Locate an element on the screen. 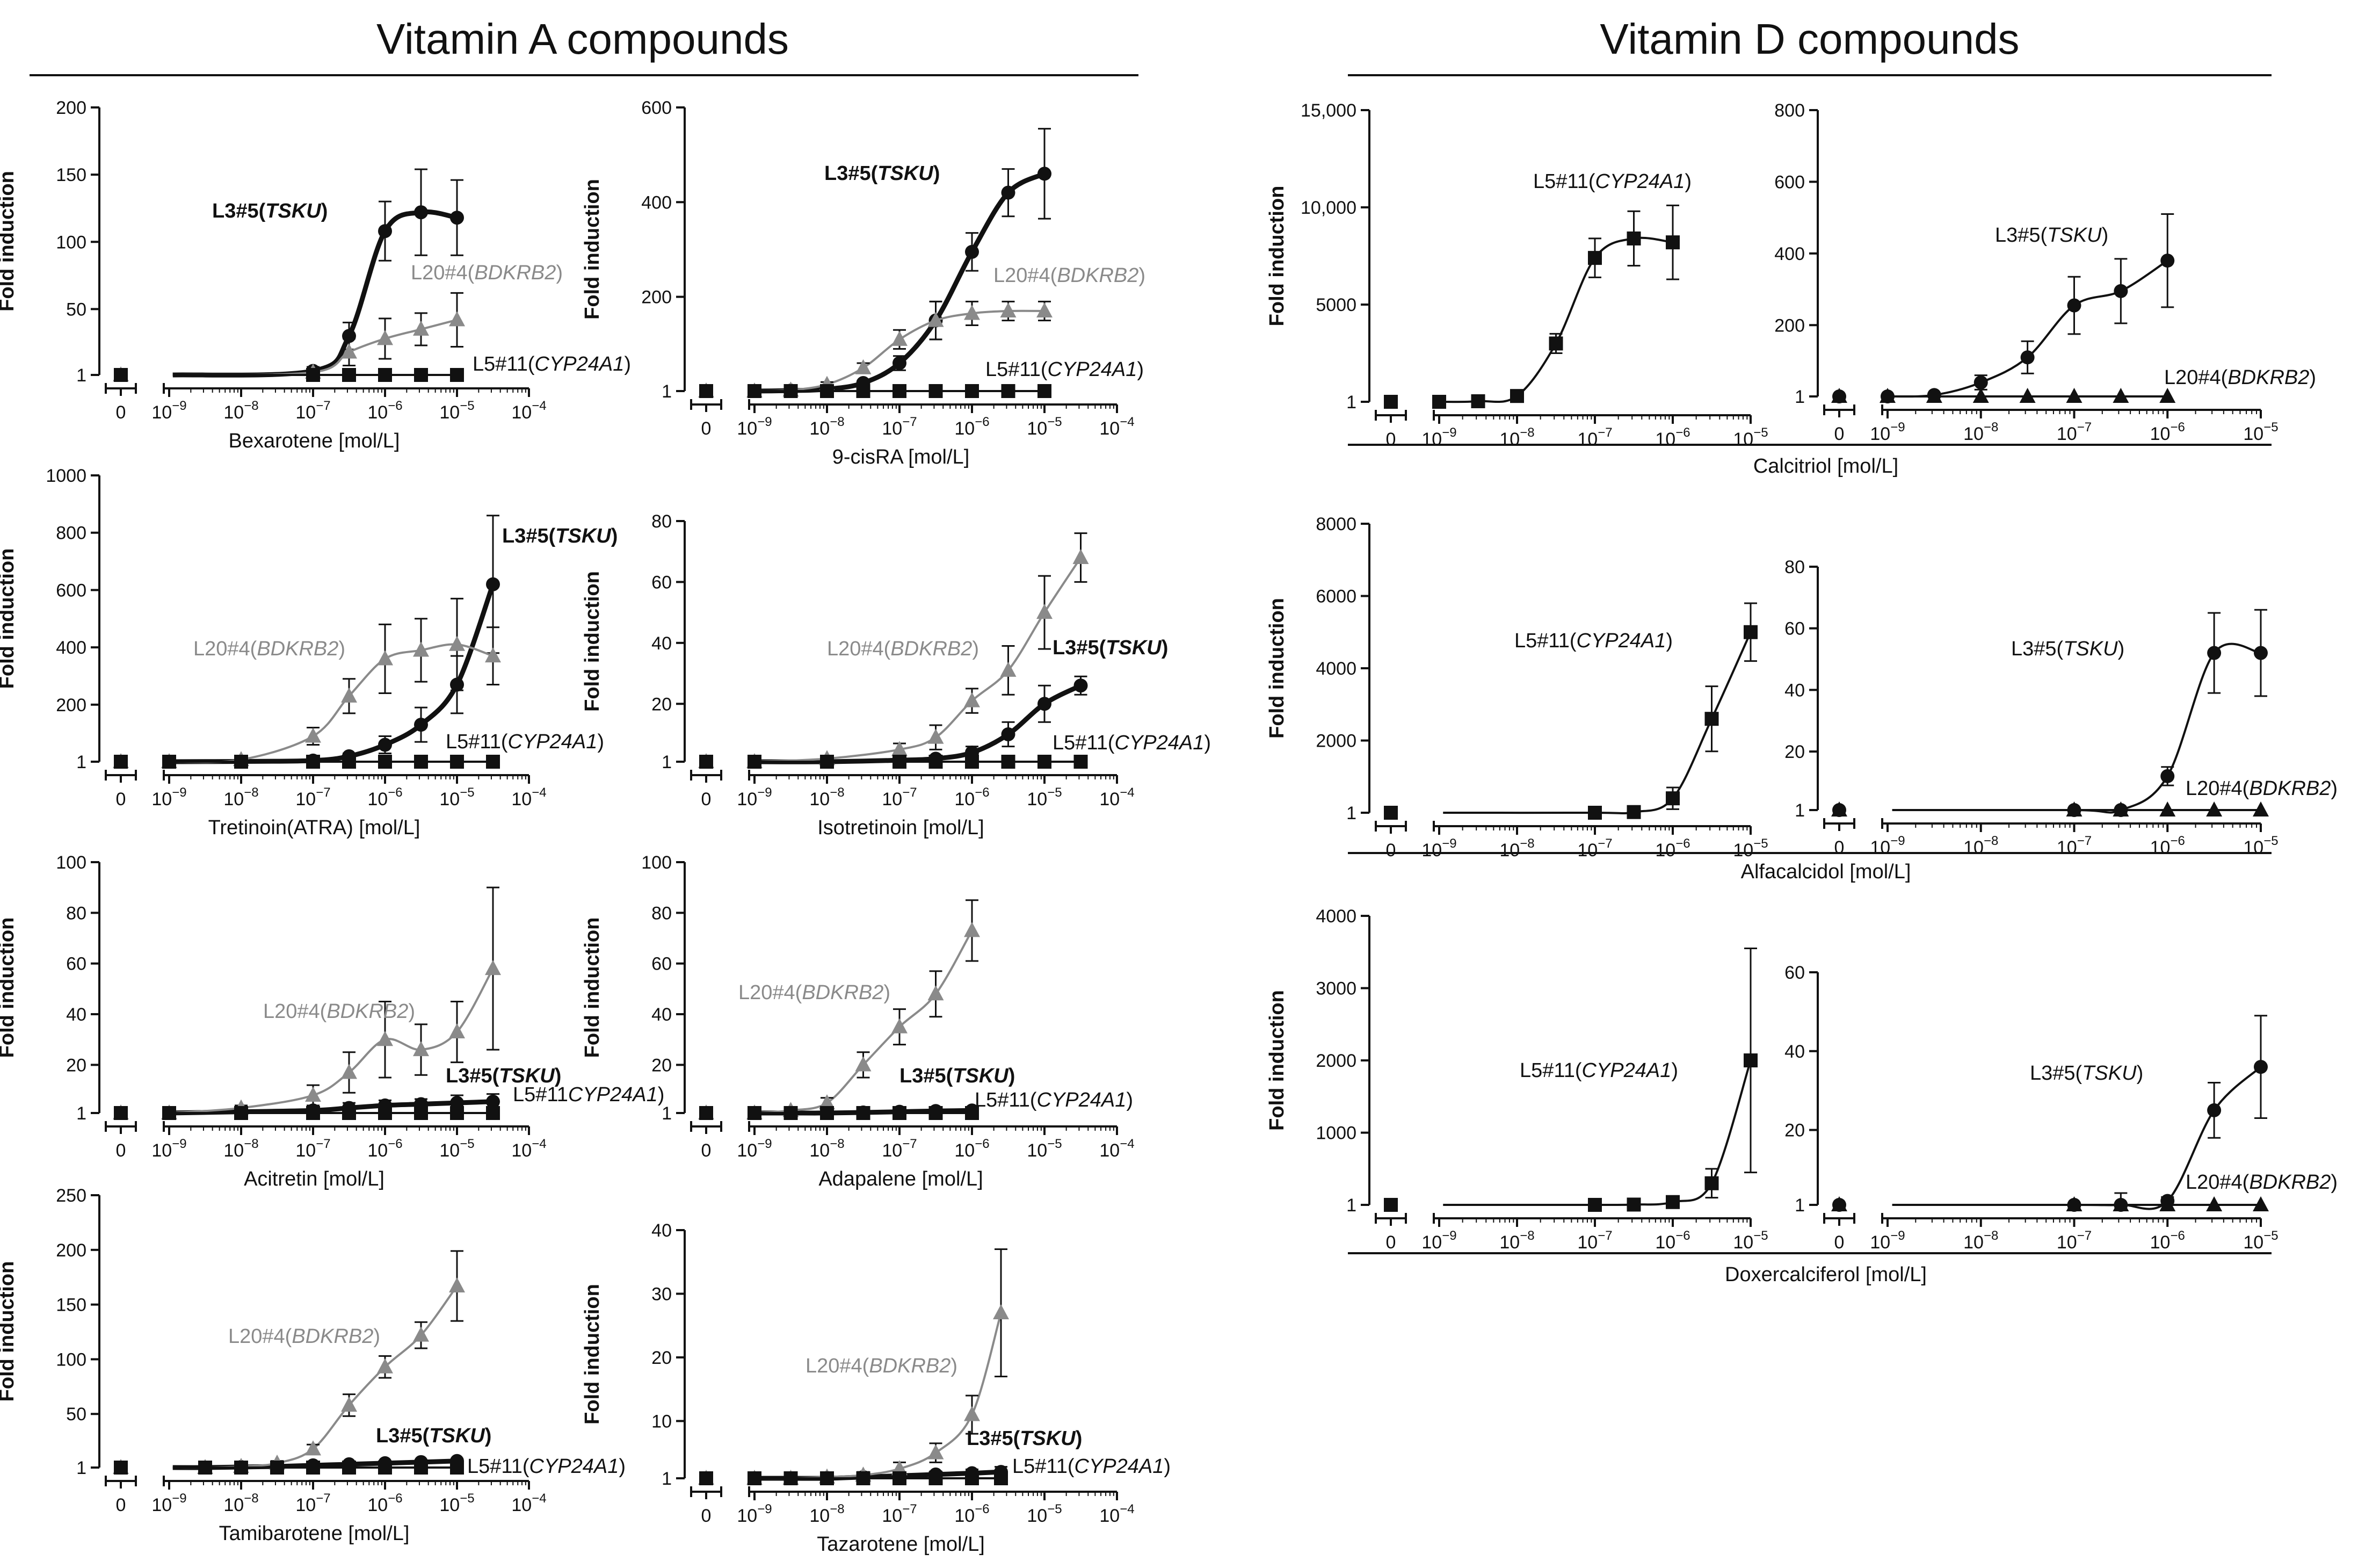 The image size is (2380, 1568). y-tick-label: 60 is located at coordinates (1794, 629).